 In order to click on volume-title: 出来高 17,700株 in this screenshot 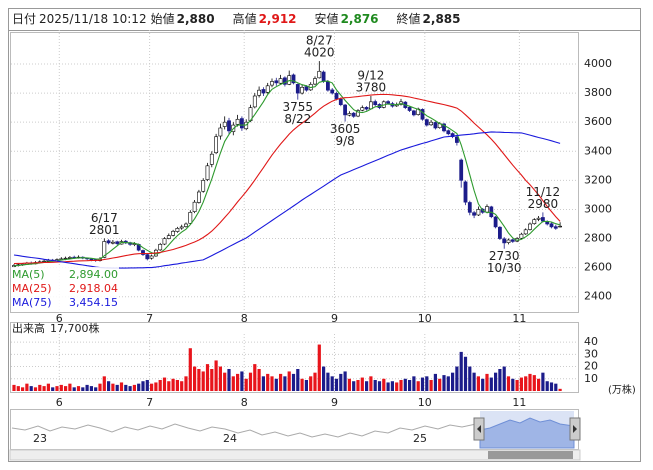, I will do `click(56, 328)`.